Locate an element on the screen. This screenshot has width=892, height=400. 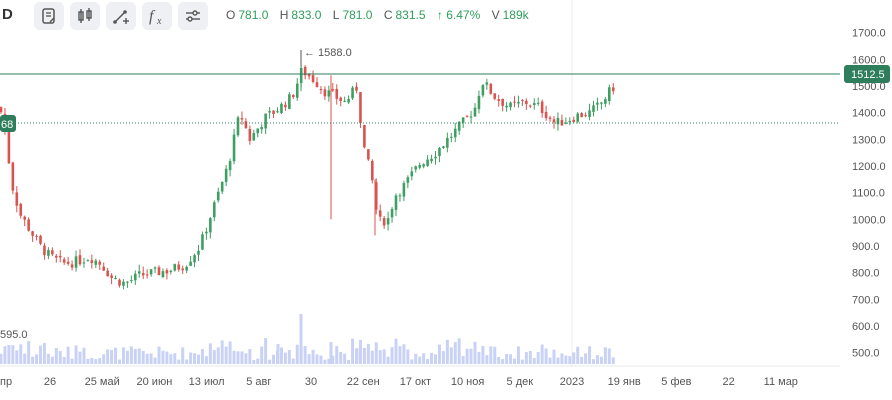
draw-tools-icon is located at coordinates (121, 16).